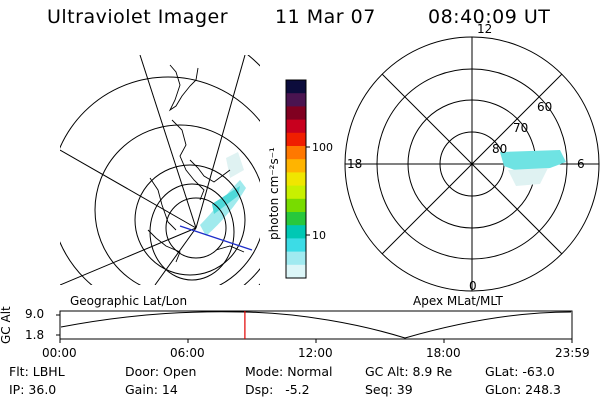 The height and width of the screenshot is (400, 600). What do you see at coordinates (277, 389) in the screenshot?
I see `dsp-info: Dsp: -5.2` at bounding box center [277, 389].